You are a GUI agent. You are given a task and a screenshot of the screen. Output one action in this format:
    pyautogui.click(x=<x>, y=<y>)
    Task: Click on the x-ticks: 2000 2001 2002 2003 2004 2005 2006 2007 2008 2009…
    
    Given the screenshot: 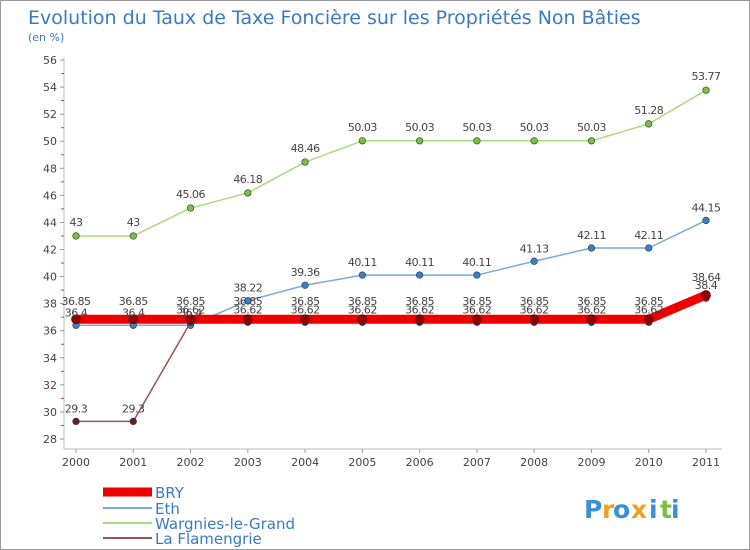 What is the action you would take?
    pyautogui.click(x=391, y=459)
    